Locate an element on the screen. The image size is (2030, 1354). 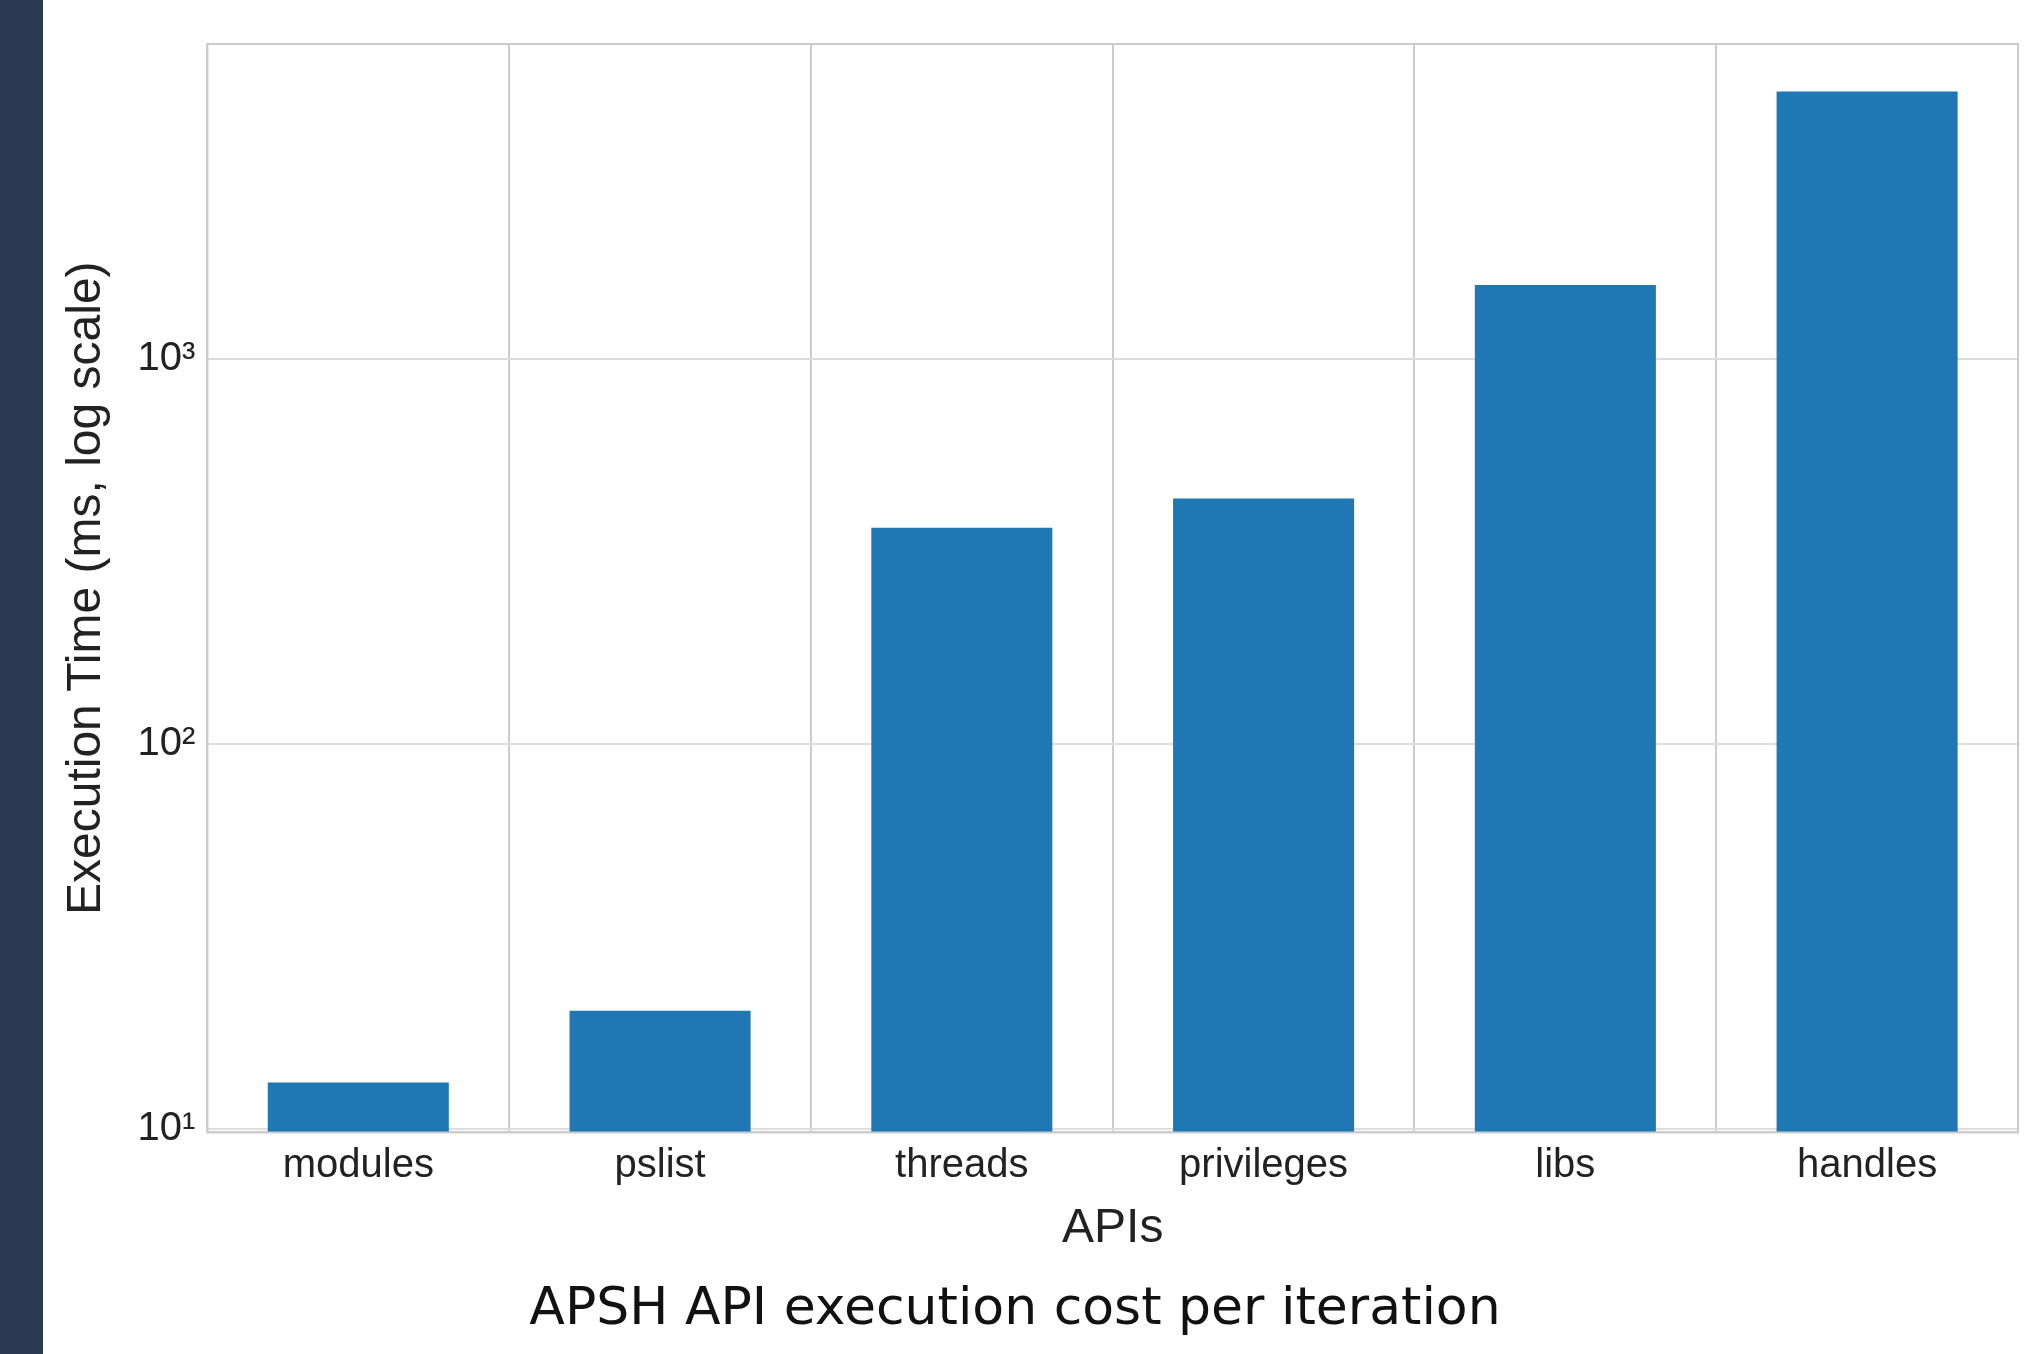
x-tick-label: threads is located at coordinates (962, 1163).